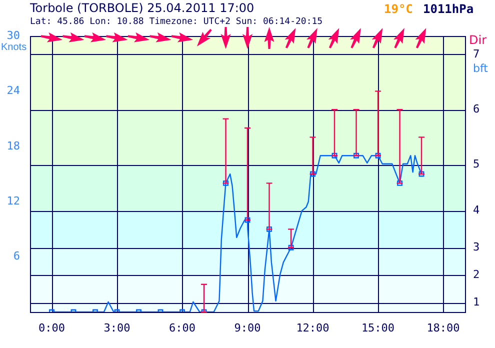  Describe the element at coordinates (476, 109) in the screenshot. I see `text: 6` at that location.